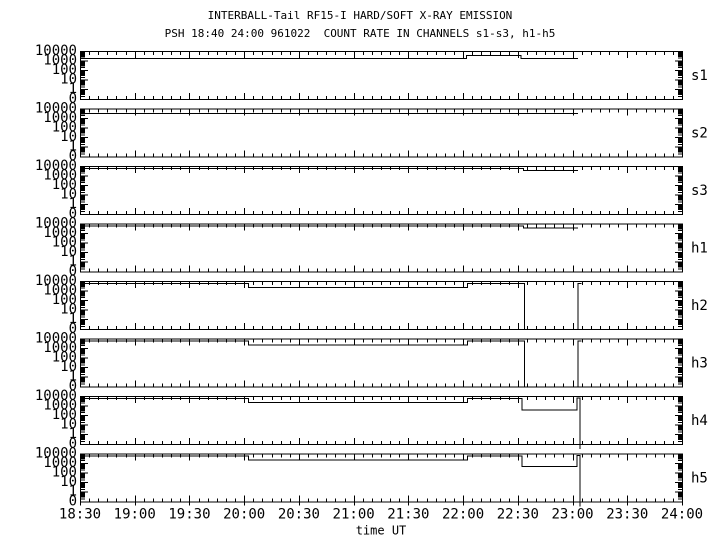 The height and width of the screenshot is (550, 720). I want to click on panel-border-h2, so click(381, 305).